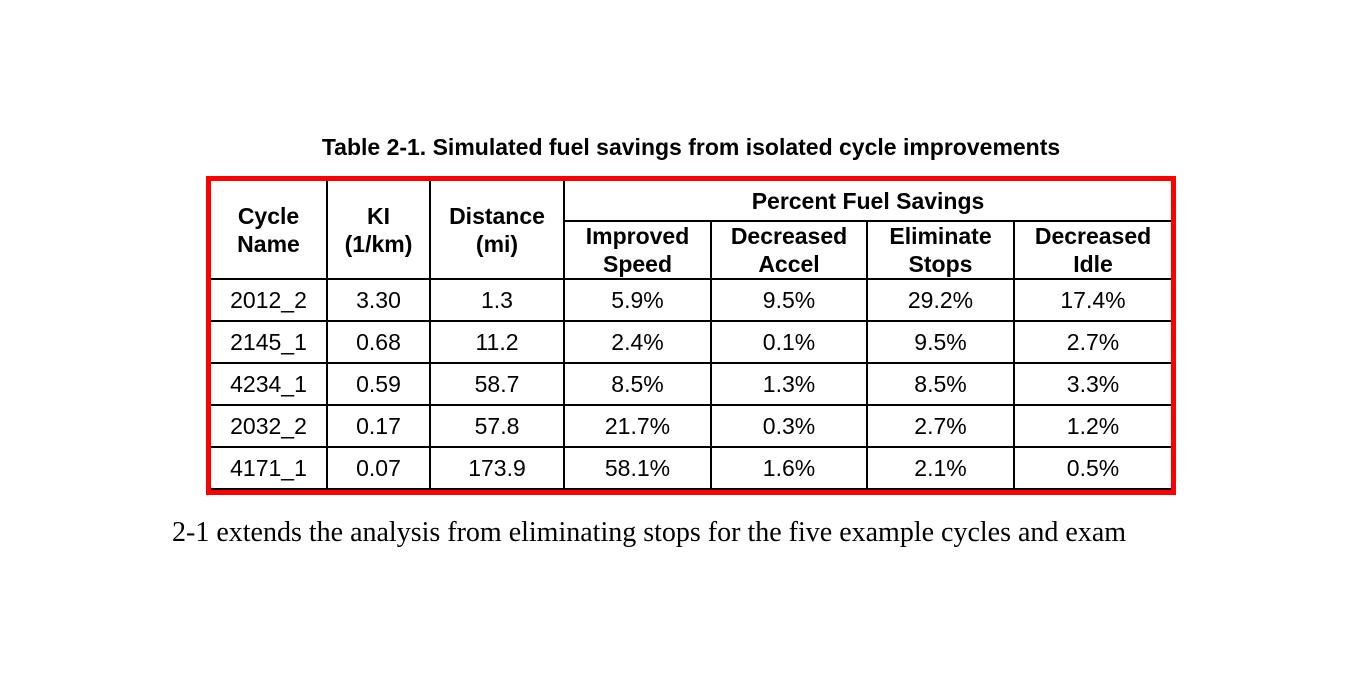 The height and width of the screenshot is (674, 1366). What do you see at coordinates (866, 201) in the screenshot?
I see `column-group-header-percent-fuel-savings: Percent Fuel Savings` at bounding box center [866, 201].